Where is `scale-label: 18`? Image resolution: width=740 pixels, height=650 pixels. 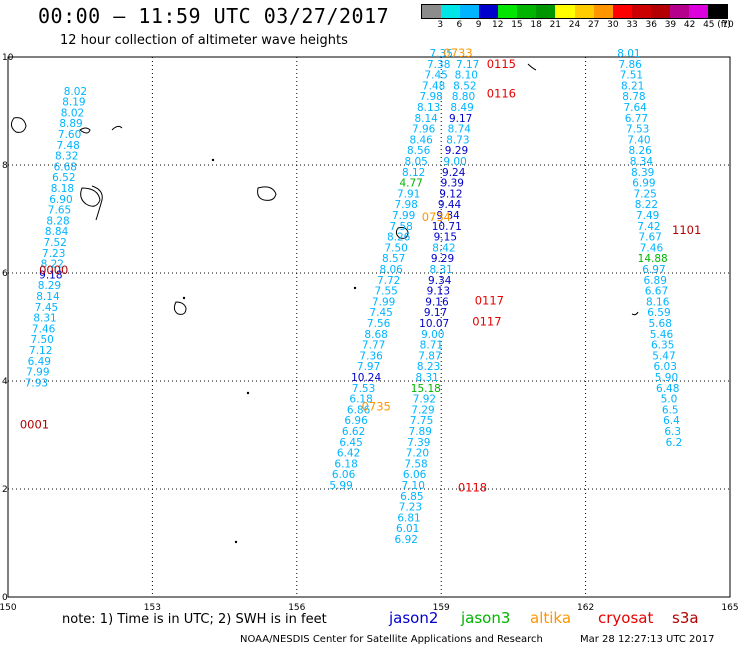
scale-label: 18 is located at coordinates (536, 25).